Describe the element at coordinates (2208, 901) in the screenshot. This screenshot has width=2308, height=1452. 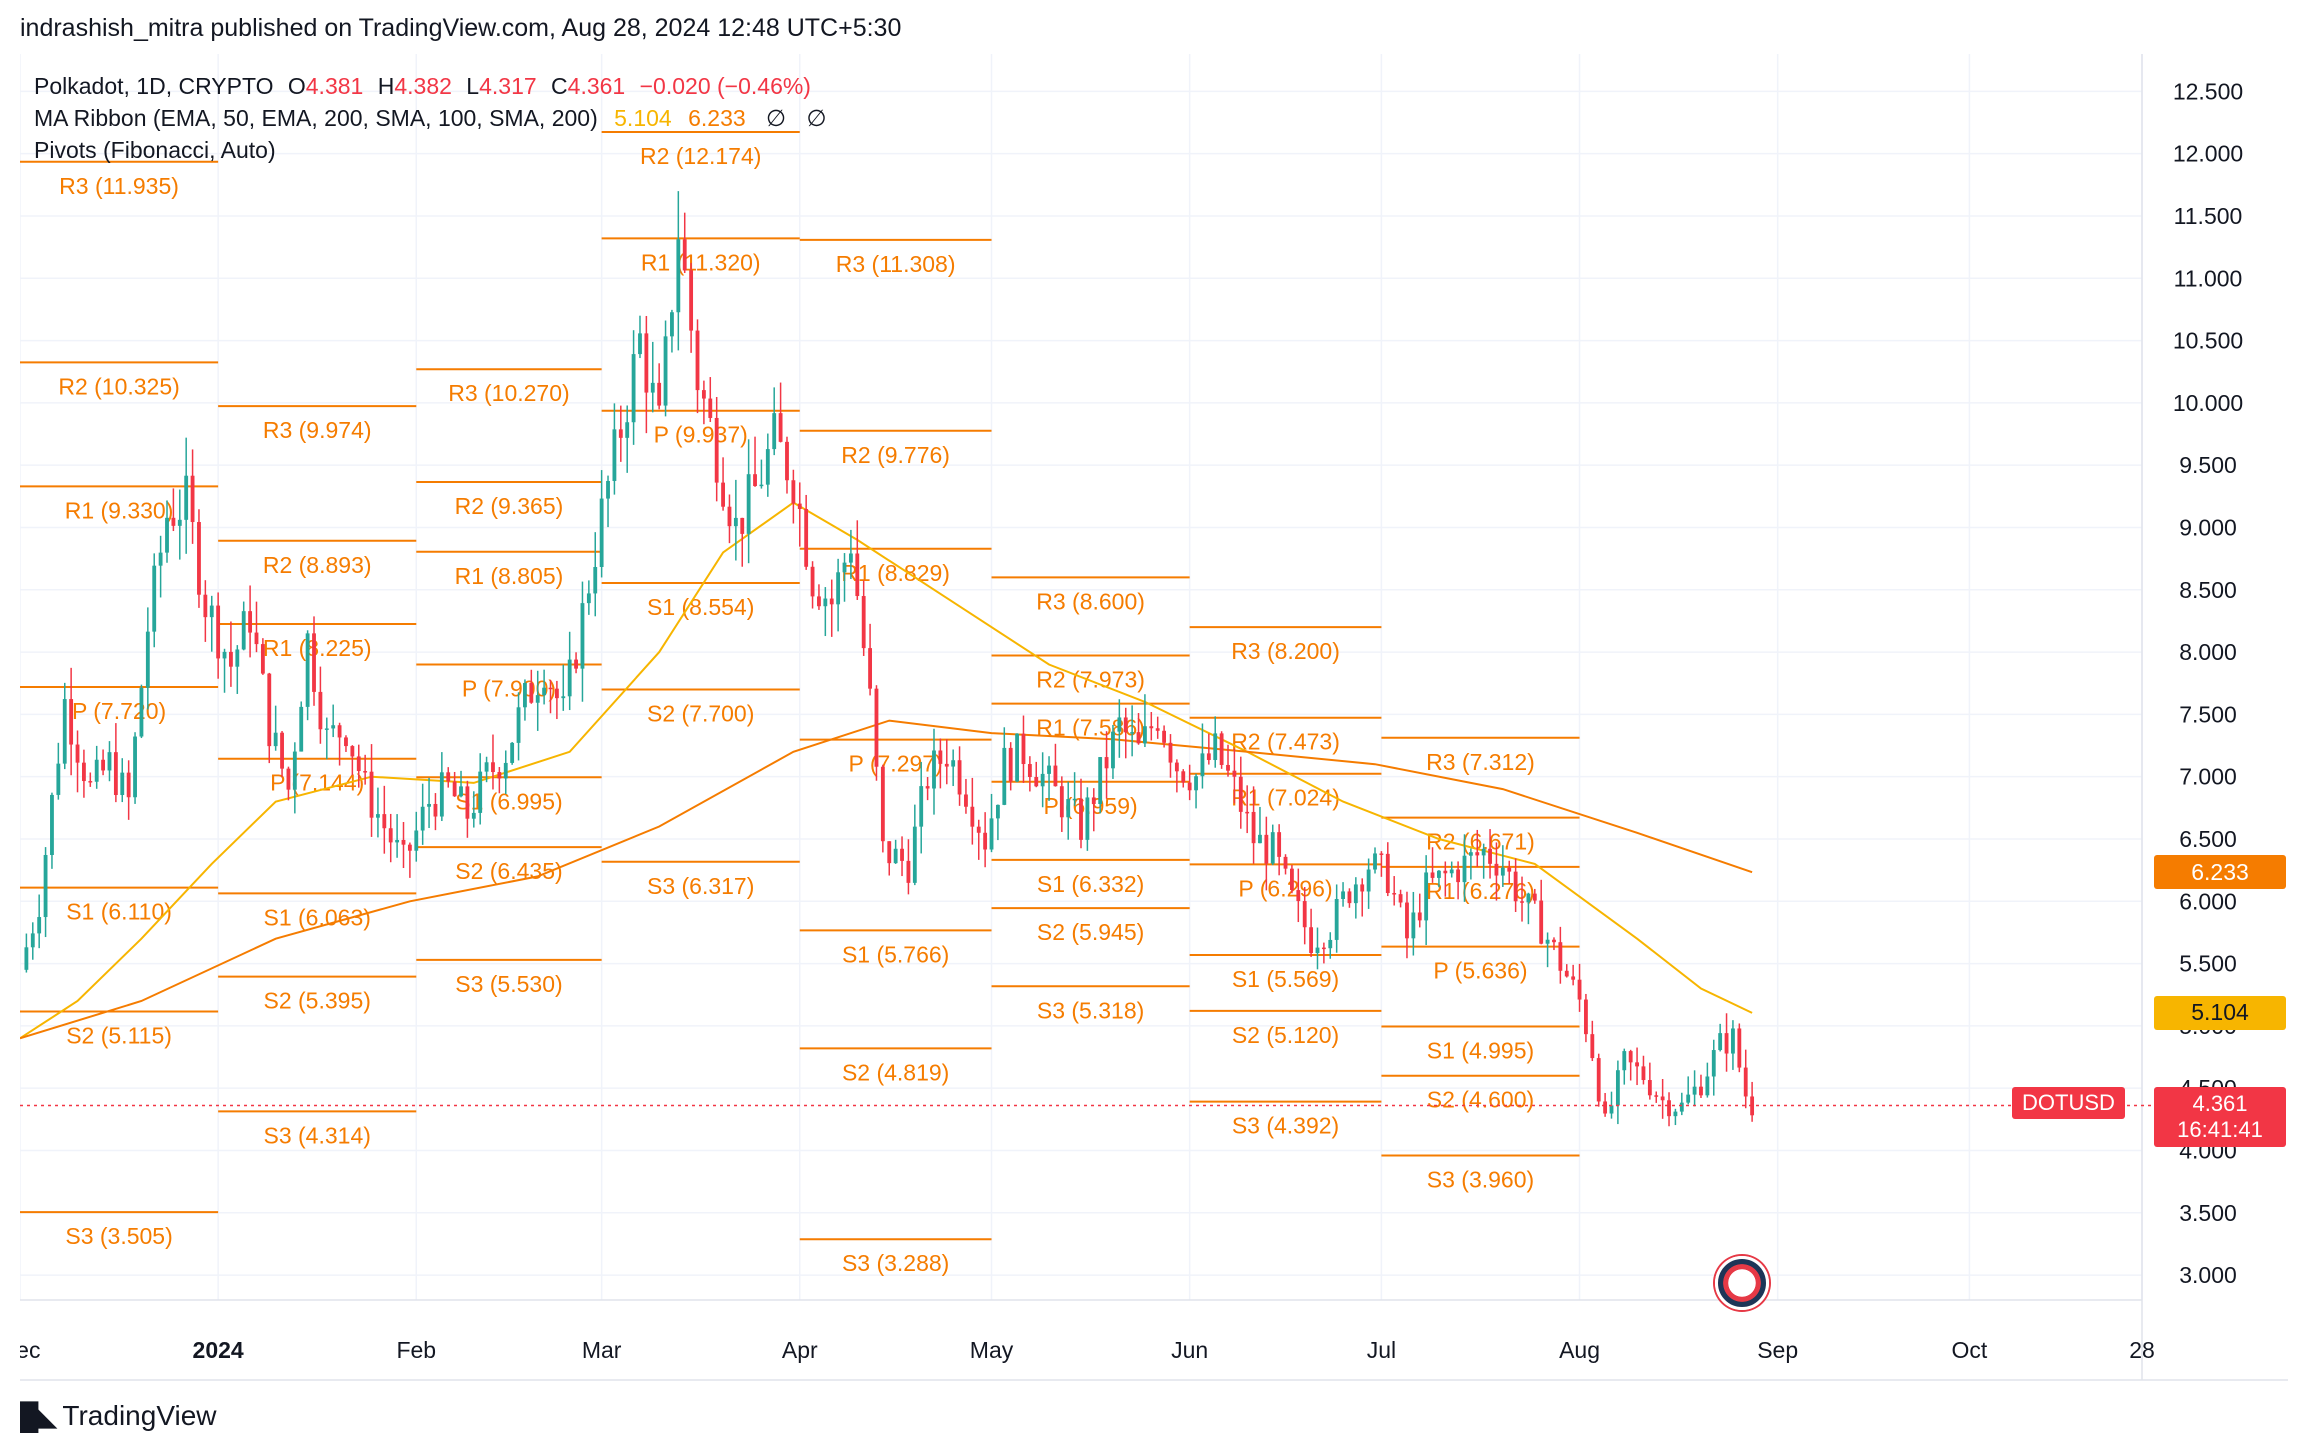
I see `y-tick-label: 6.000` at that location.